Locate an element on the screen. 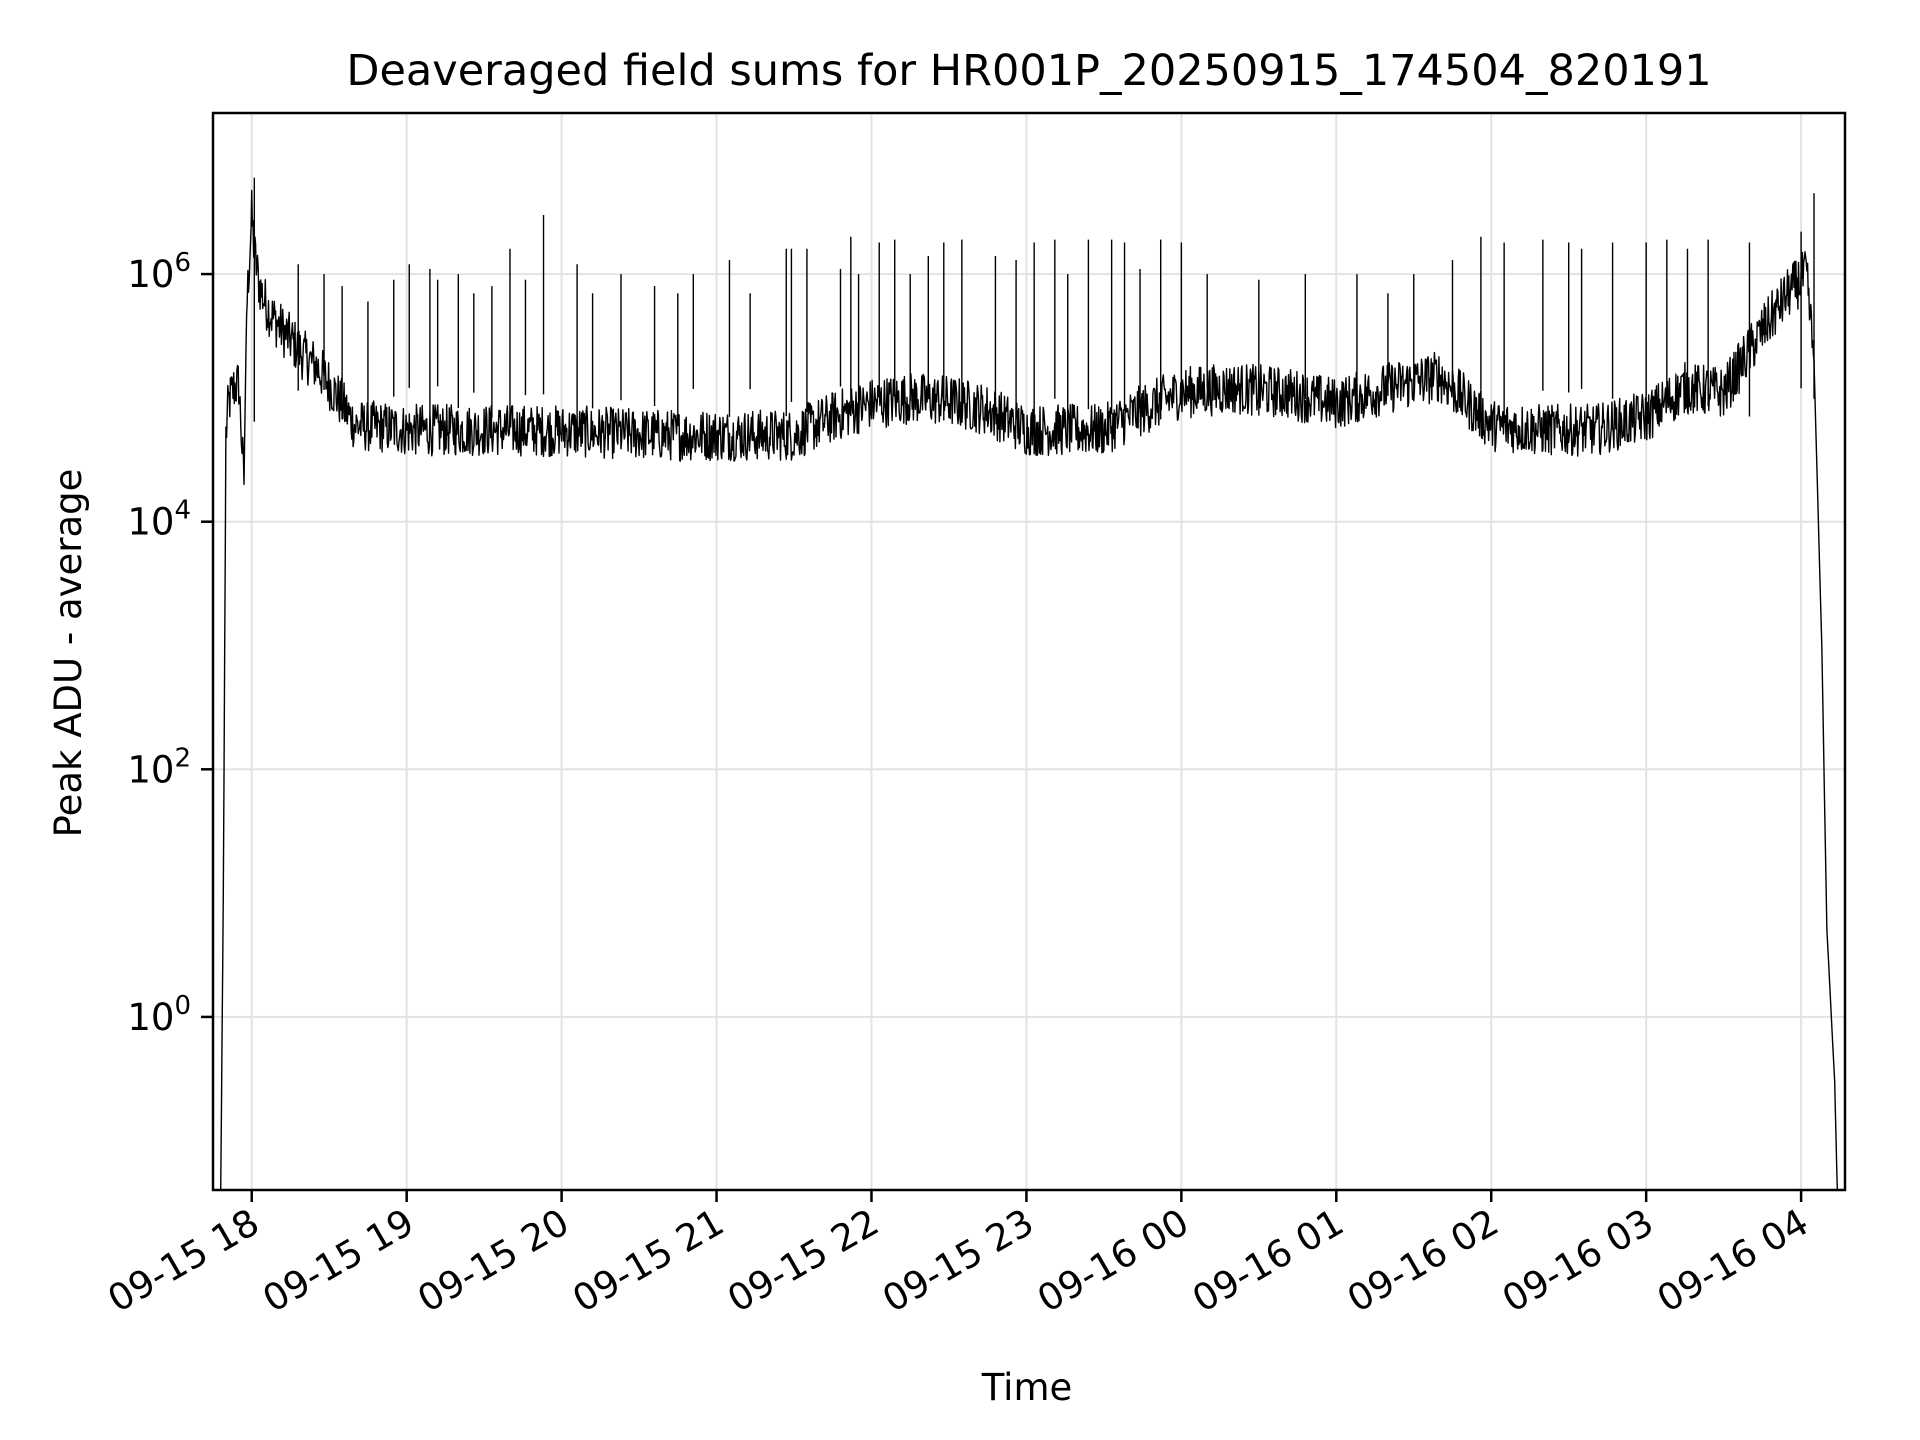 The width and height of the screenshot is (1920, 1440). x-tick-label: 09-15 20 is located at coordinates (494, 1261).